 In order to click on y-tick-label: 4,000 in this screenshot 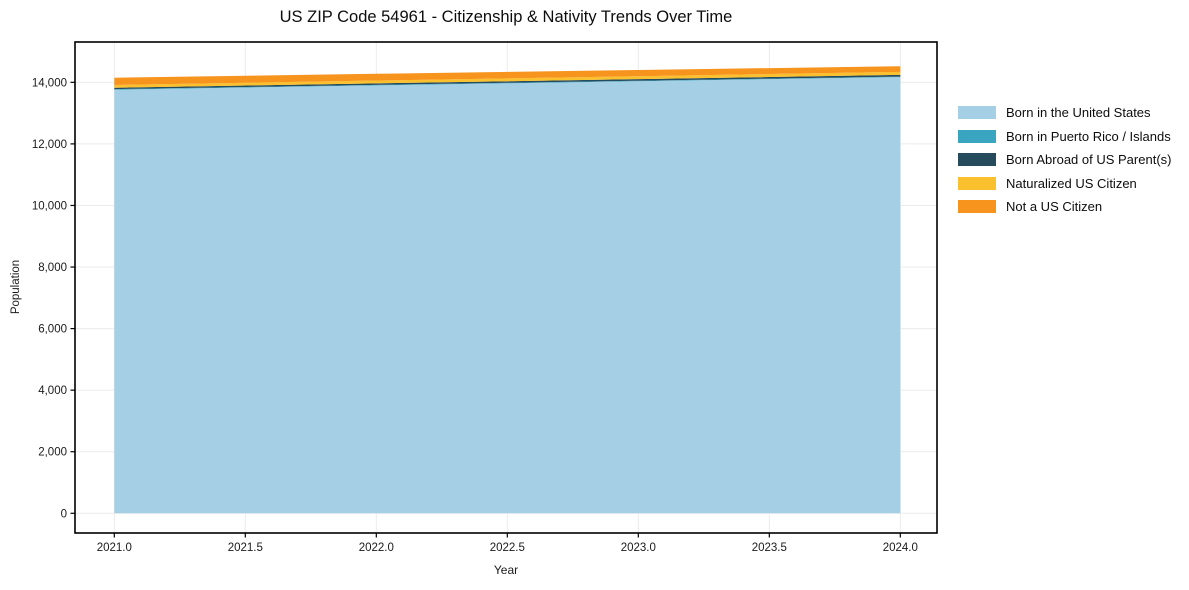, I will do `click(52, 391)`.